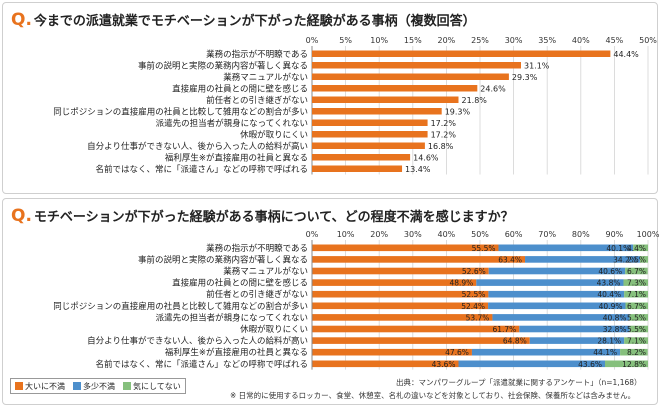 The image size is (660, 407). I want to click on data-label: 12.8%, so click(634, 364).